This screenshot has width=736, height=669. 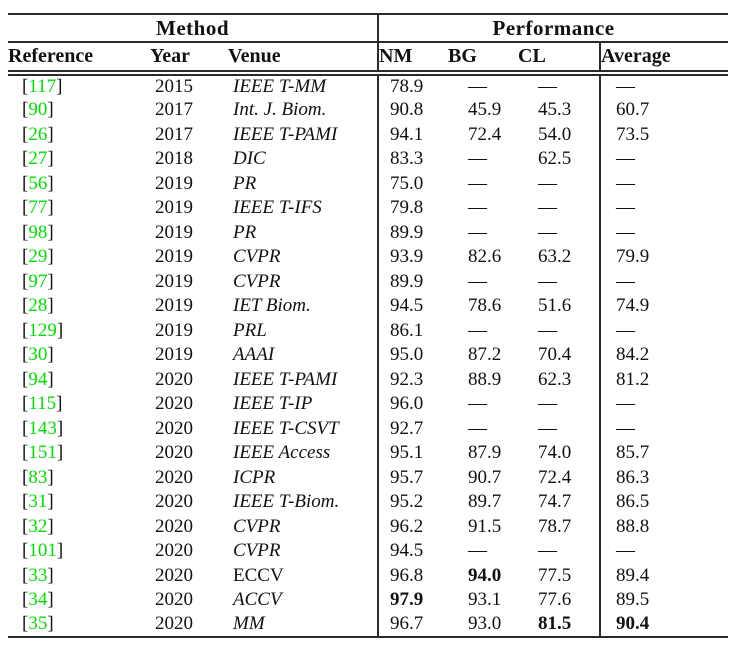 I want to click on col-header-nm: NM, so click(x=413, y=57).